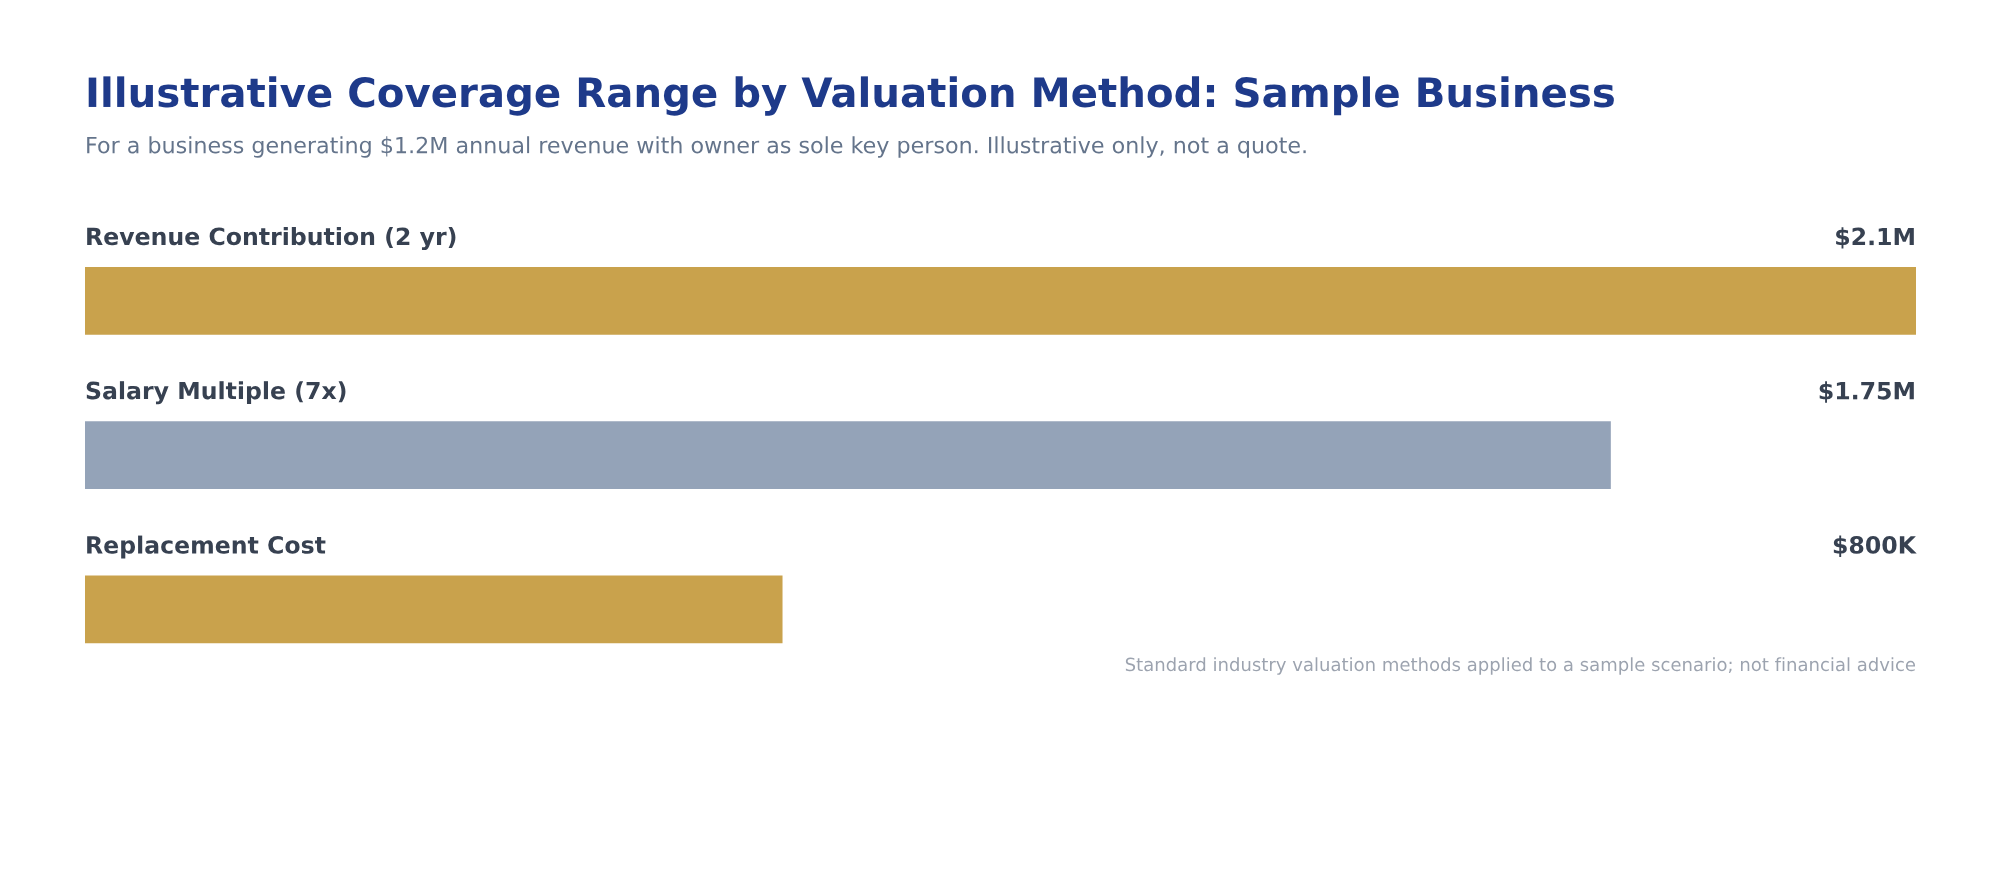  Describe the element at coordinates (271, 238) in the screenshot. I see `y-tick-label: Revenue Contribution (2 yr)` at that location.